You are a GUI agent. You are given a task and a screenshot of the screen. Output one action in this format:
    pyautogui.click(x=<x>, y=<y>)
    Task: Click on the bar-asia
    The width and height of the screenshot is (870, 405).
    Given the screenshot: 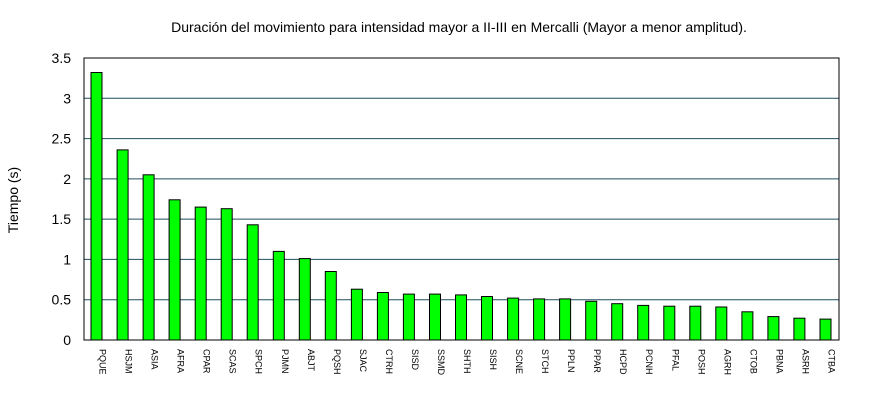 What is the action you would take?
    pyautogui.click(x=148, y=257)
    